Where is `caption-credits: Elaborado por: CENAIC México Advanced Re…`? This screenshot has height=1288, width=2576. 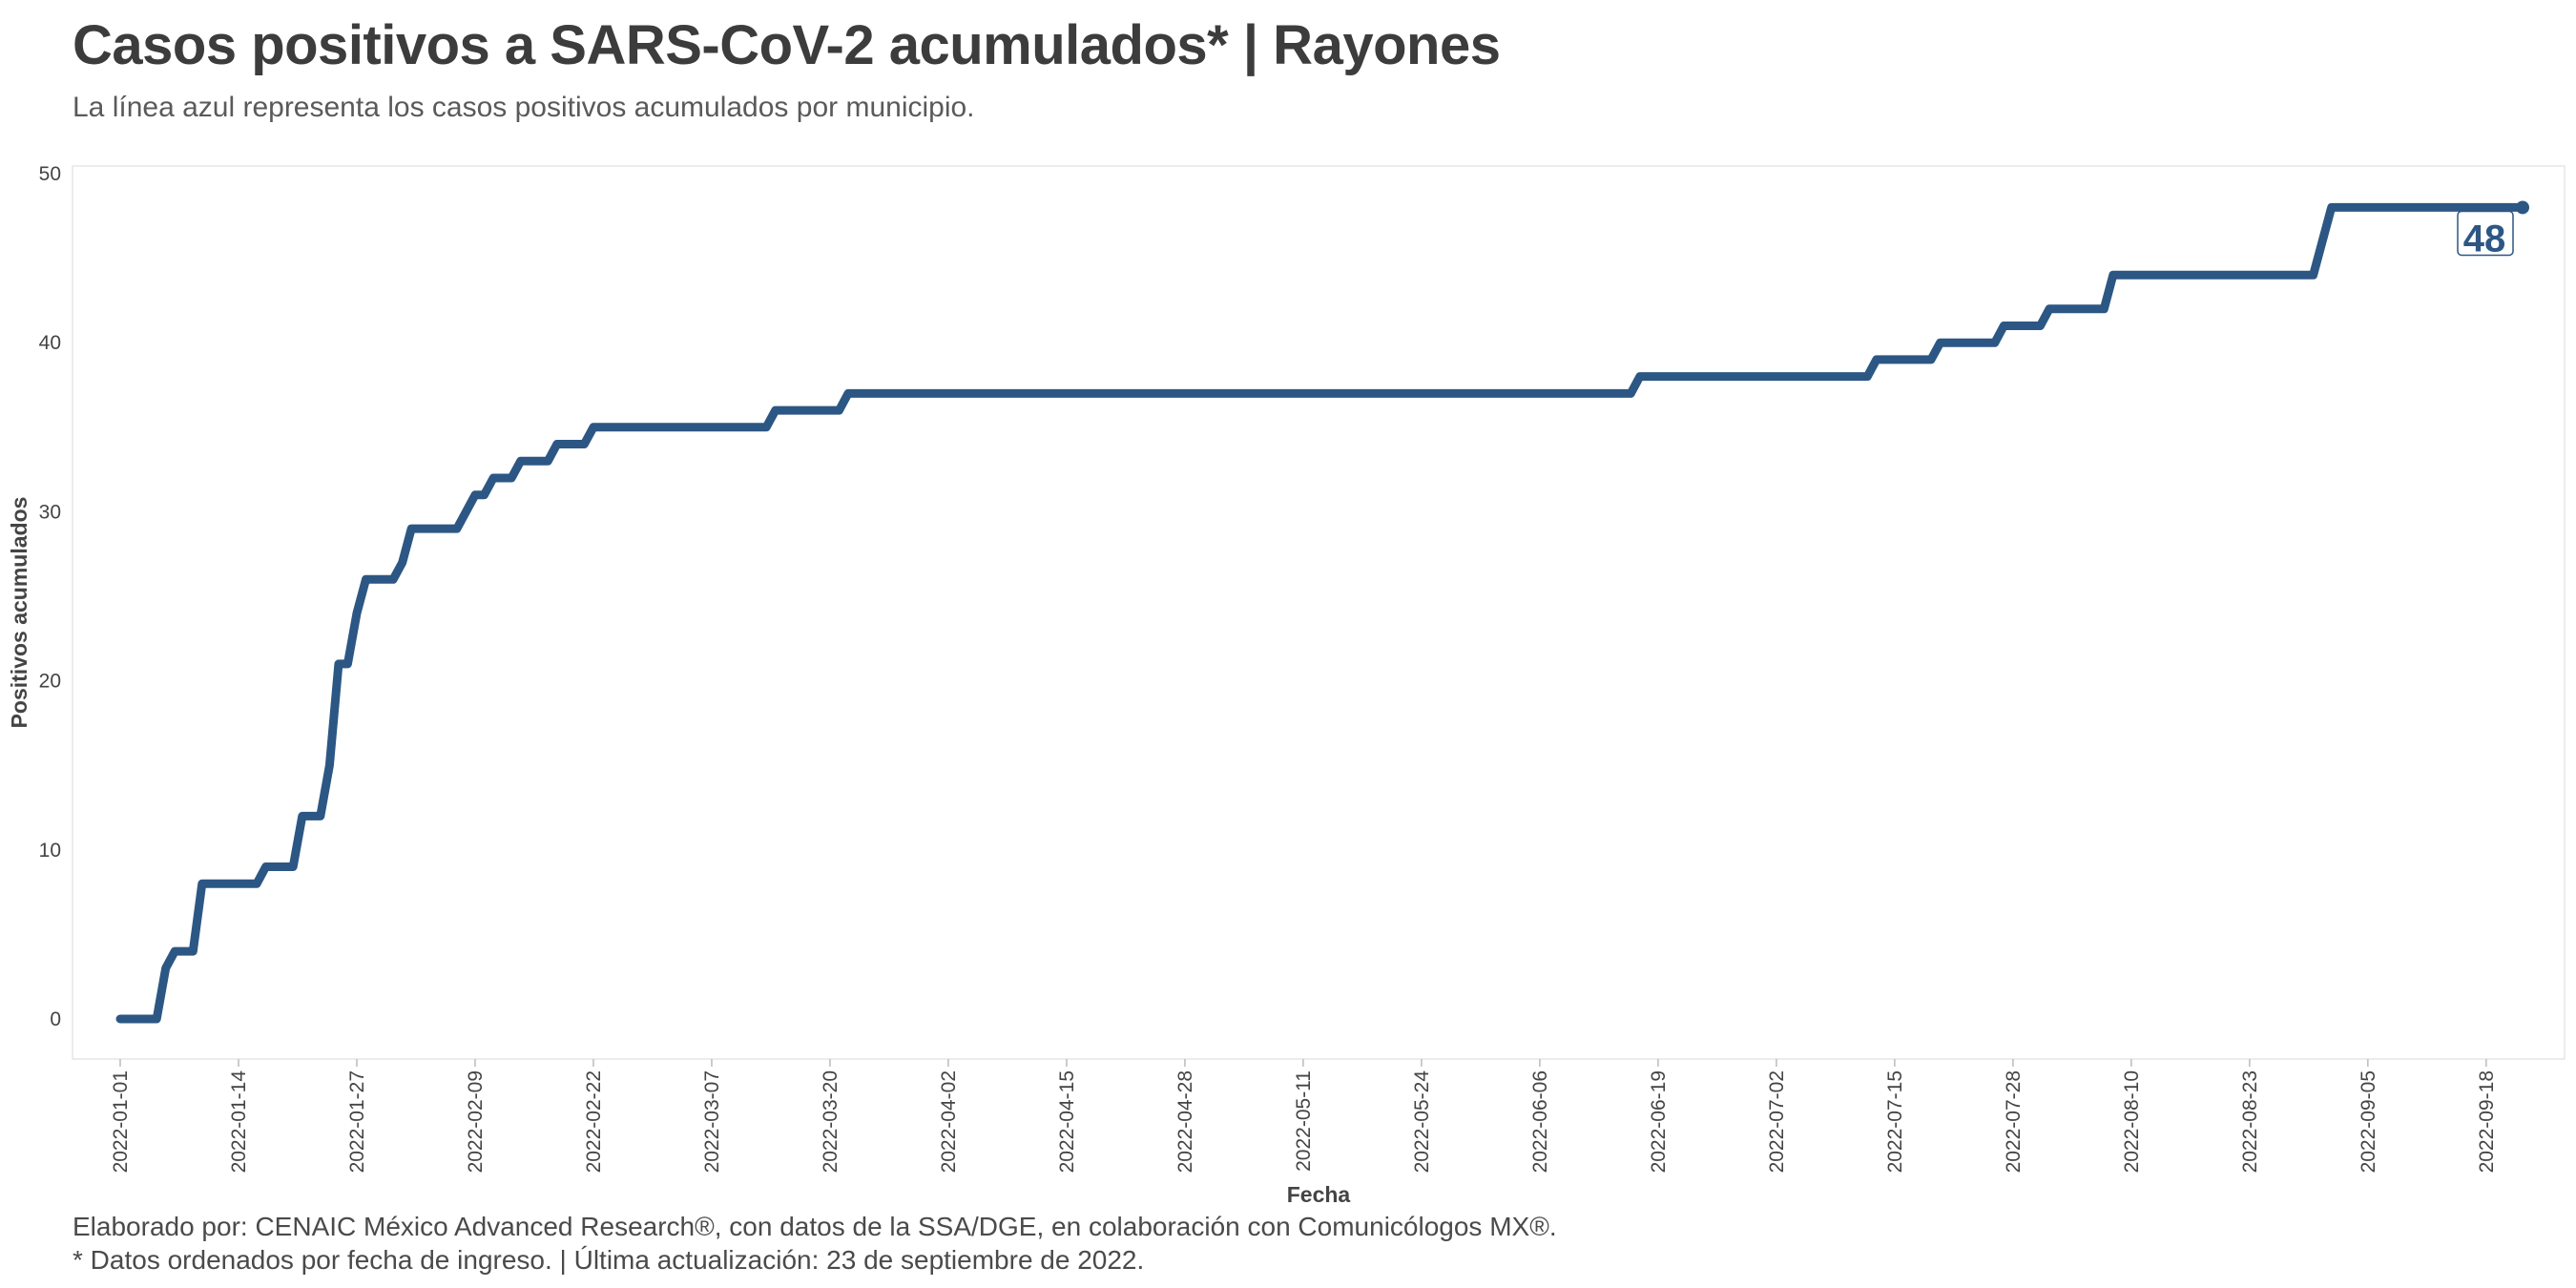
caption-credits: Elaborado por: CENAIC México Advanced Re… is located at coordinates (815, 1226).